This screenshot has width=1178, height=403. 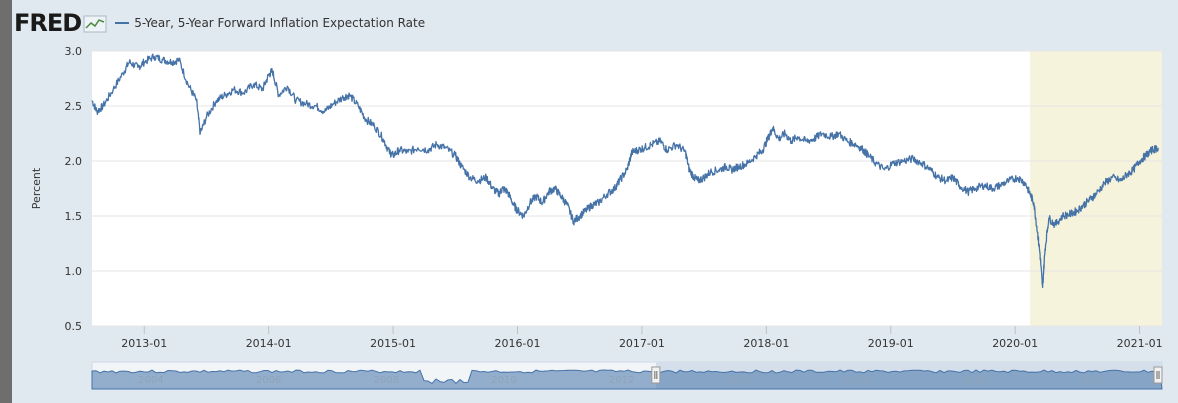 I want to click on y-tick-label: 1.0, so click(x=74, y=271).